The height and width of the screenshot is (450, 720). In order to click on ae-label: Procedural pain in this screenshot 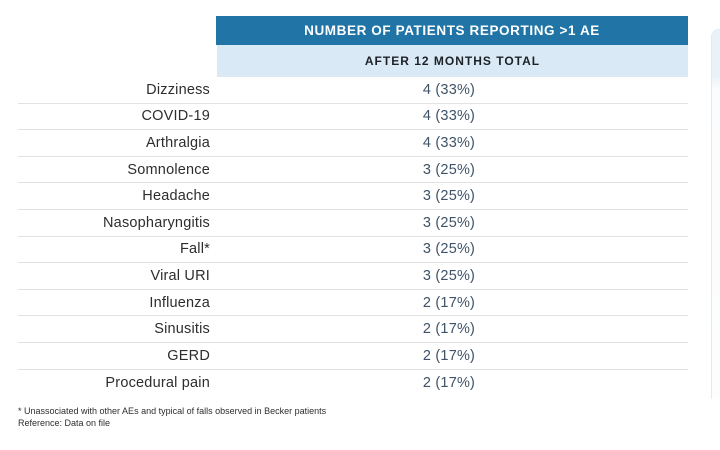, I will do `click(157, 382)`.